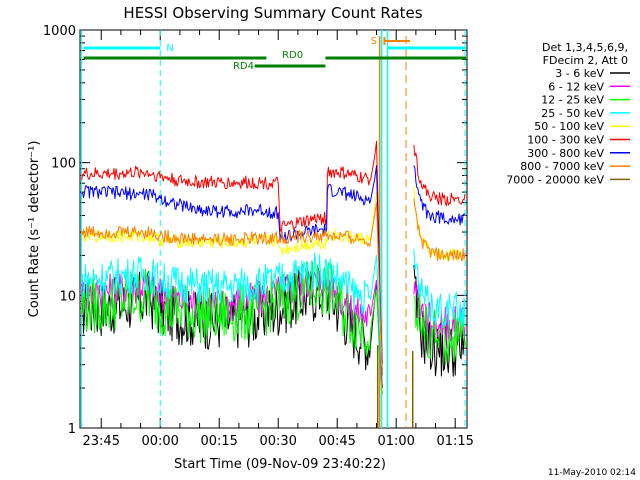  Describe the element at coordinates (585, 47) in the screenshot. I see `legend-header: Det 1,3,4,5,6,9,` at that location.